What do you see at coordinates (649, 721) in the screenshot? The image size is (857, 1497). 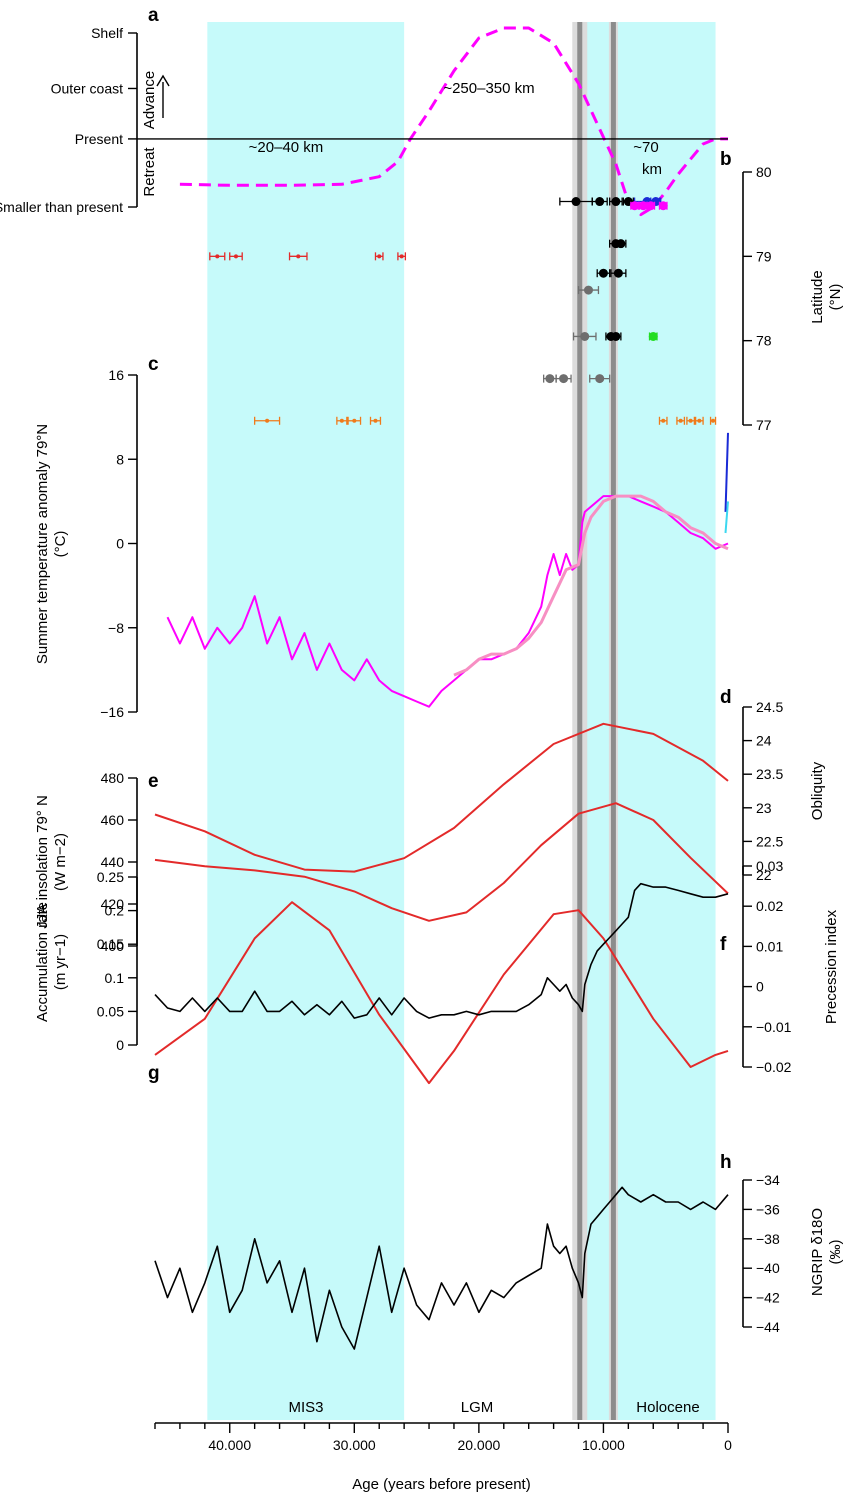 I see `band-holocene` at bounding box center [649, 721].